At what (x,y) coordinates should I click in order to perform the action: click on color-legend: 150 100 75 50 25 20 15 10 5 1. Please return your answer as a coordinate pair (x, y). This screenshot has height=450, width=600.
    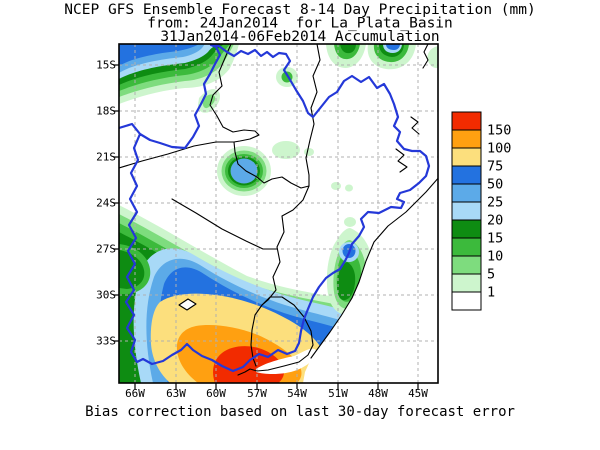
    Looking at the image, I should click on (481, 211).